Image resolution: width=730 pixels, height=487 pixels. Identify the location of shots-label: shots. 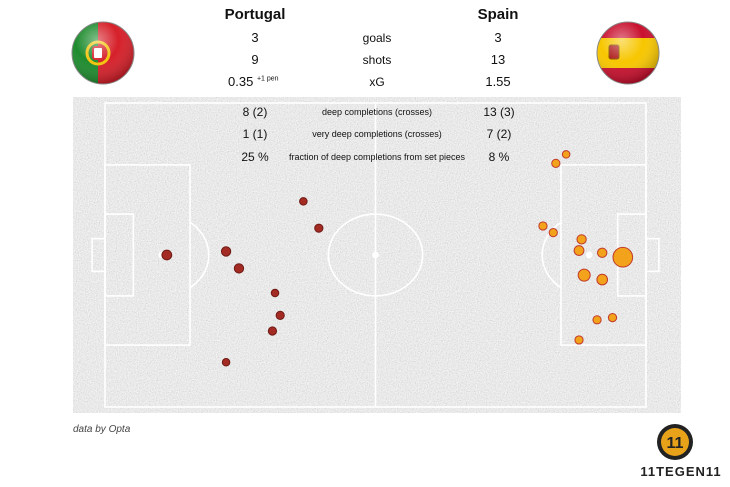
(377, 60).